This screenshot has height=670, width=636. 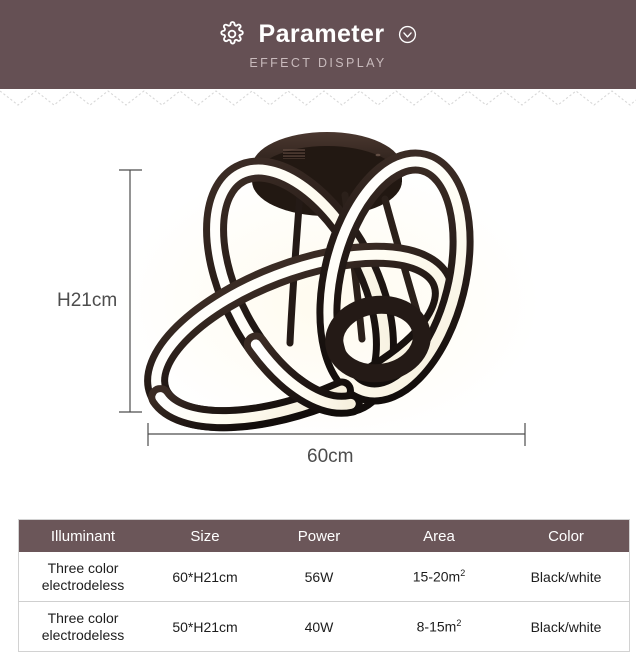 I want to click on cell-size: 50*H21cm, so click(x=205, y=626).